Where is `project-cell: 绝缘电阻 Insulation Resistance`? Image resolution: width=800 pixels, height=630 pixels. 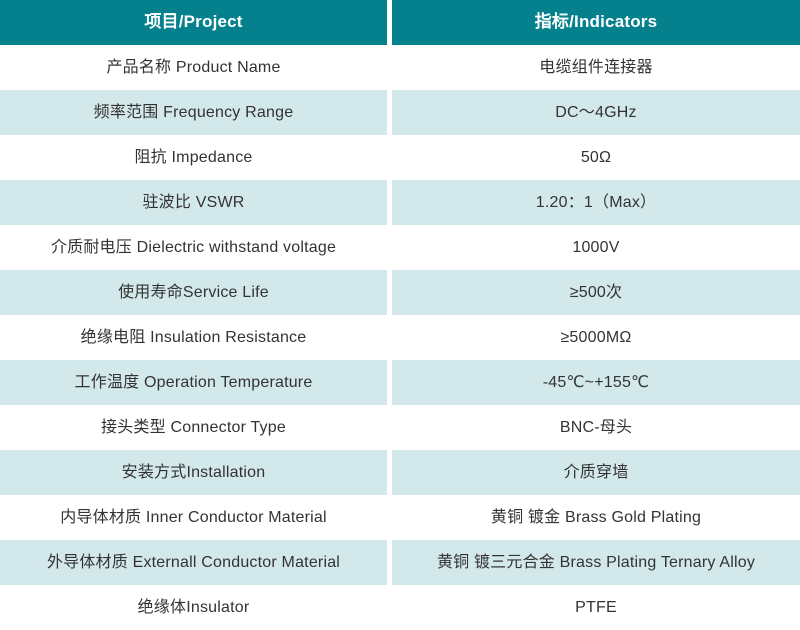
project-cell: 绝缘电阻 Insulation Resistance is located at coordinates (193, 337).